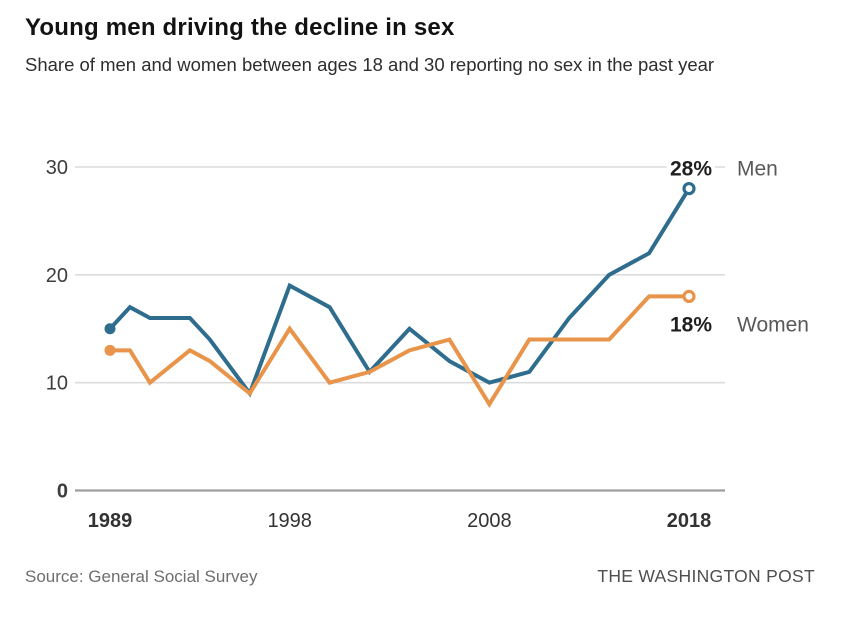 This screenshot has width=843, height=629. I want to click on x-tick-label-2018: 2018, so click(689, 521).